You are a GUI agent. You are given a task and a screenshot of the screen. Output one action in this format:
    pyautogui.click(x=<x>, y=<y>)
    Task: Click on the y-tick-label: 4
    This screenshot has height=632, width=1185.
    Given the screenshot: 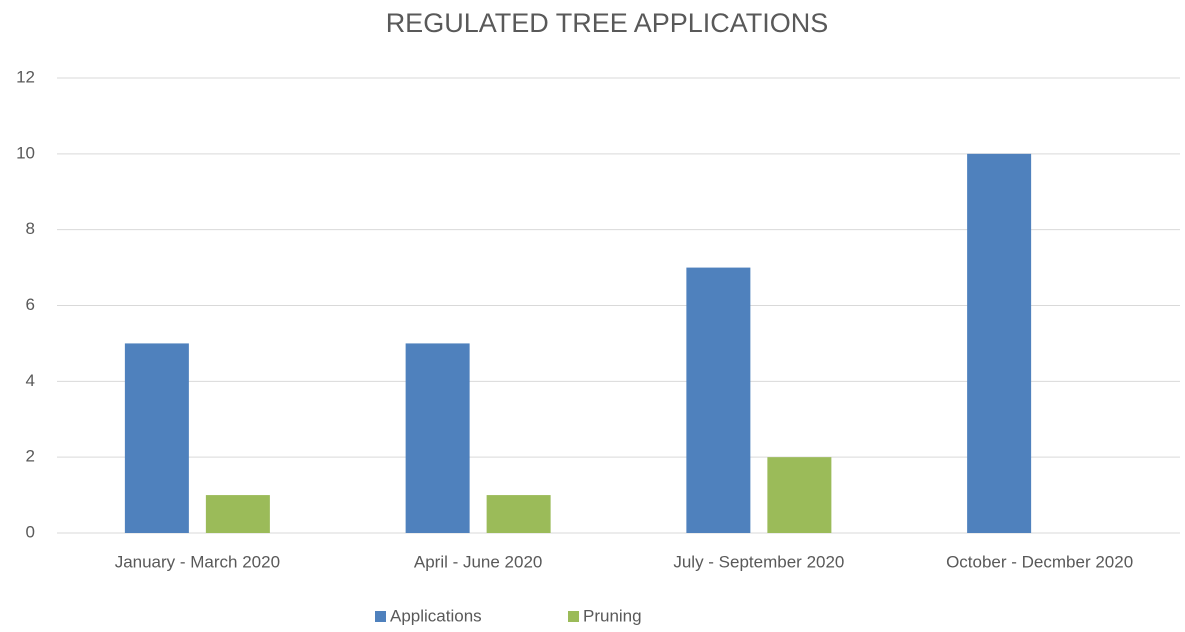 What is the action you would take?
    pyautogui.click(x=30, y=380)
    